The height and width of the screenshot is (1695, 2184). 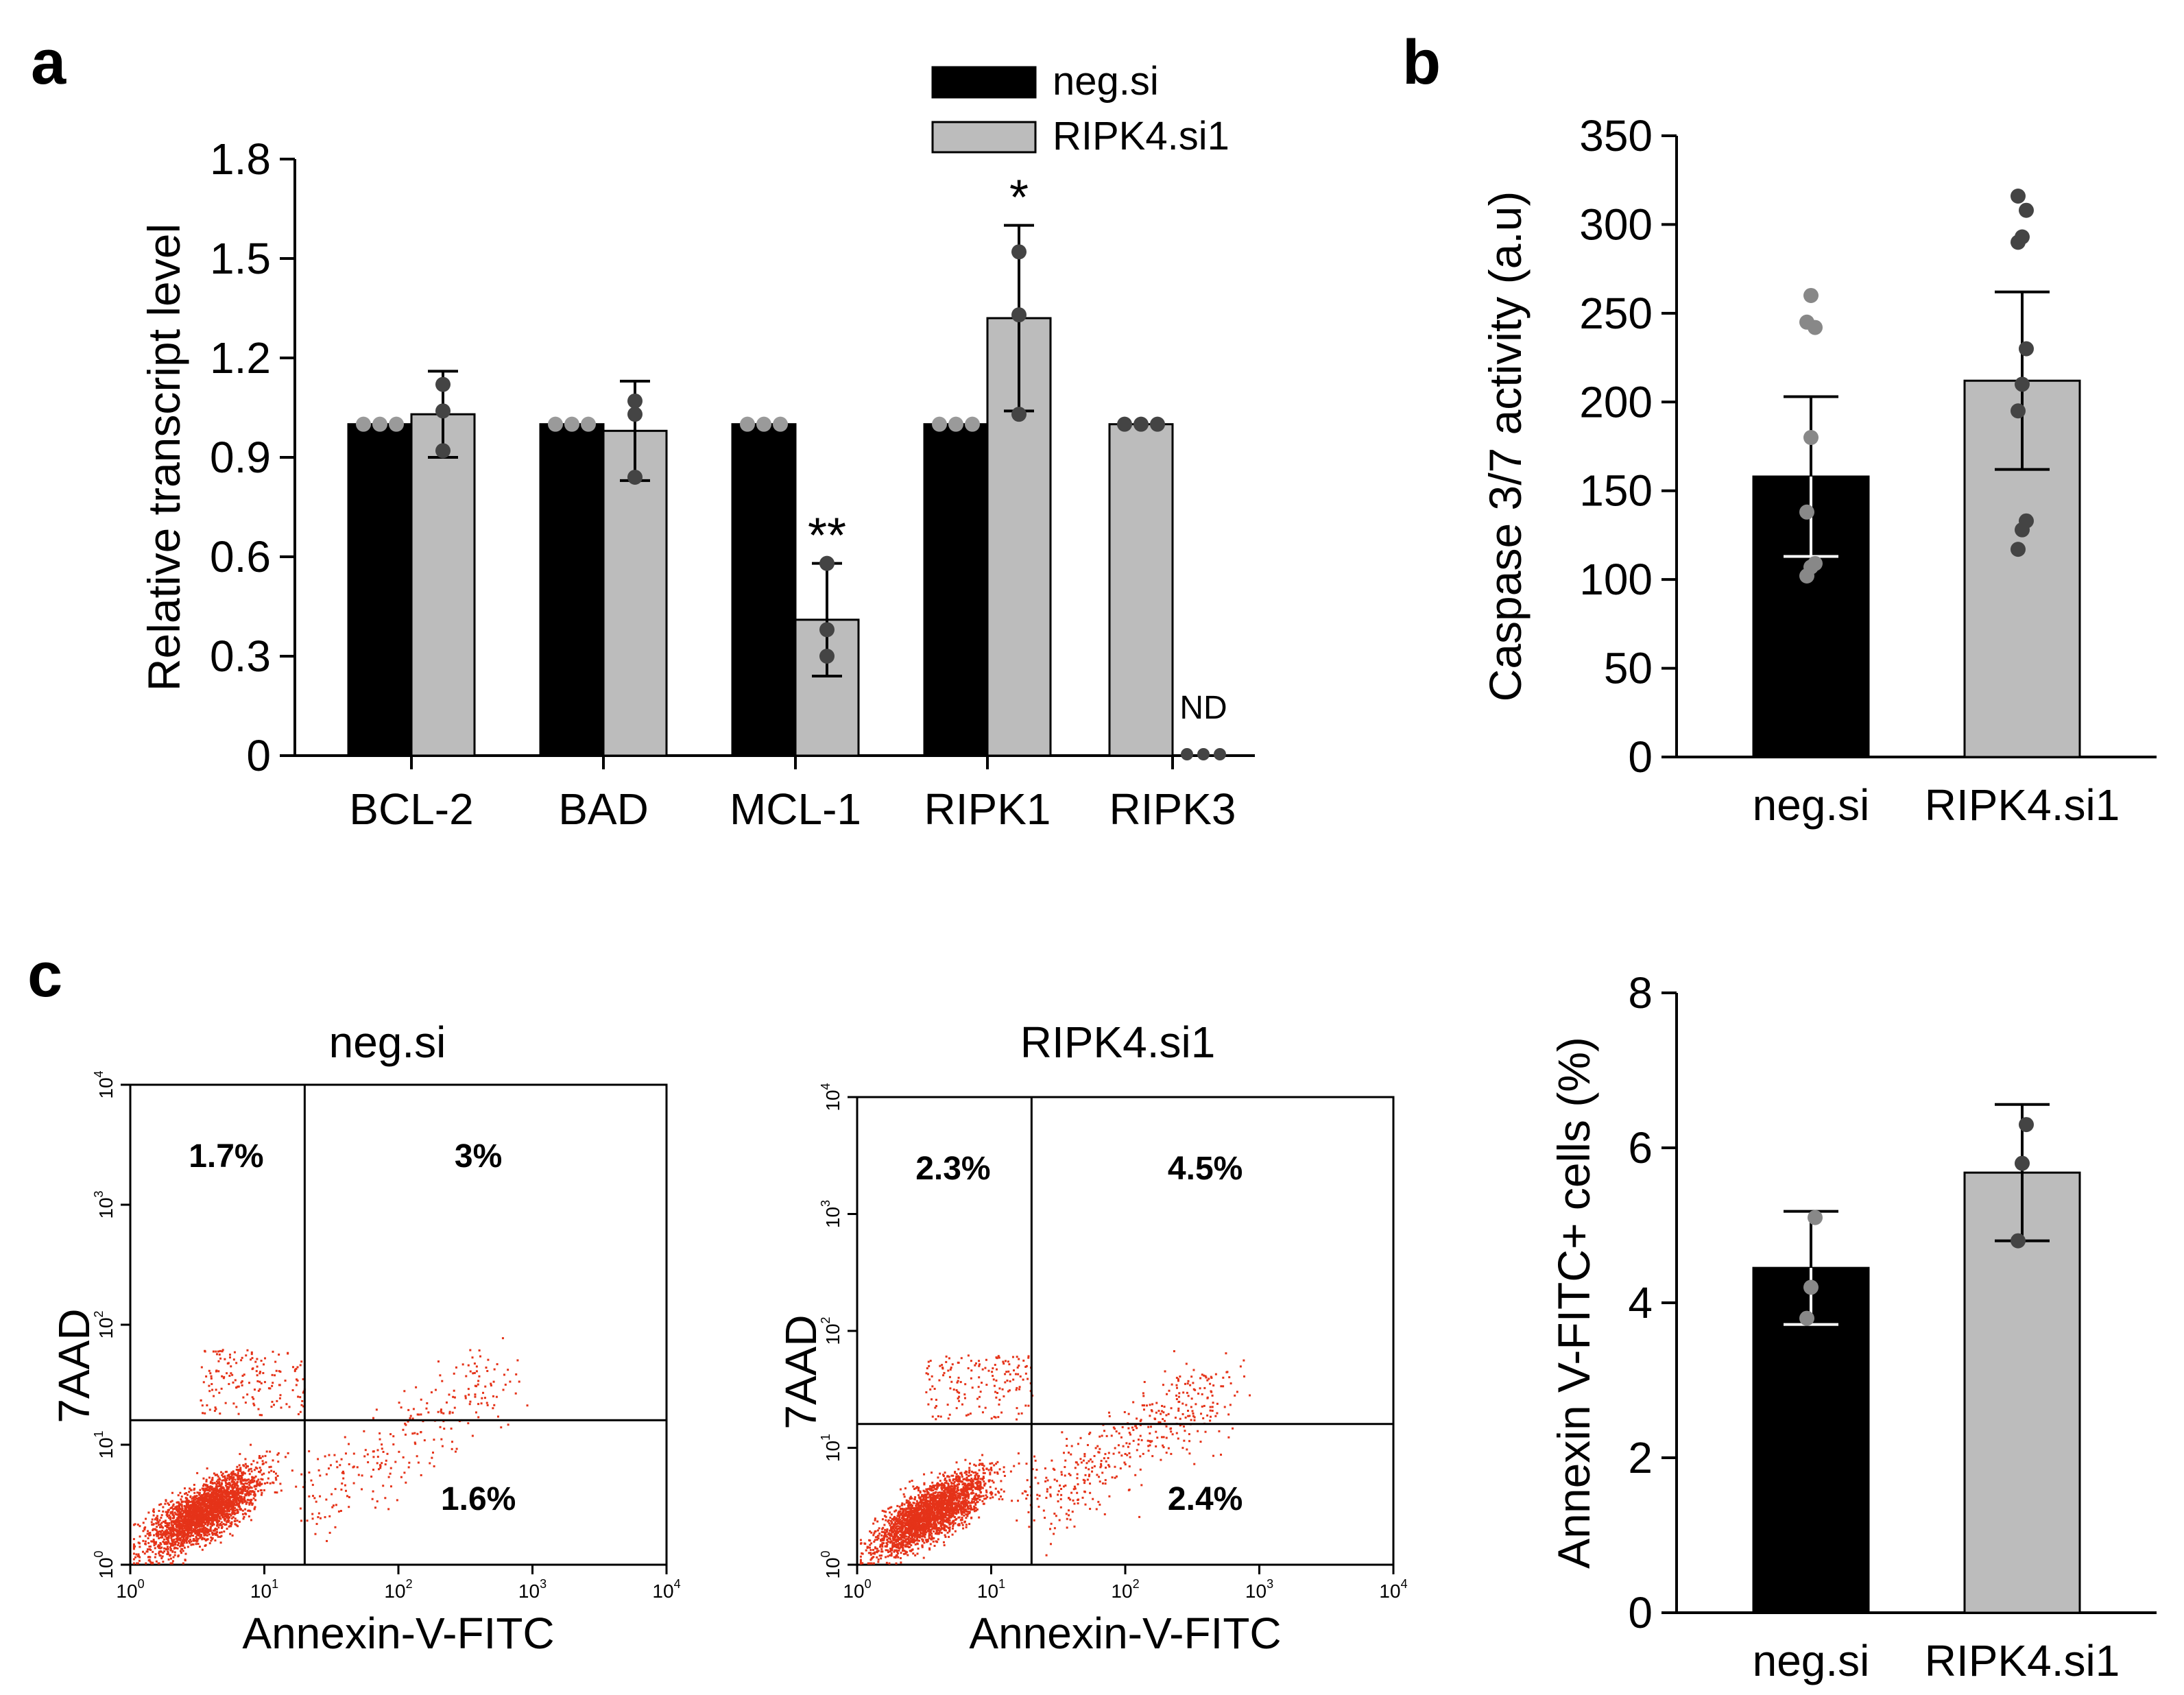 What do you see at coordinates (49, 62) in the screenshot?
I see `panel-label-a: a` at bounding box center [49, 62].